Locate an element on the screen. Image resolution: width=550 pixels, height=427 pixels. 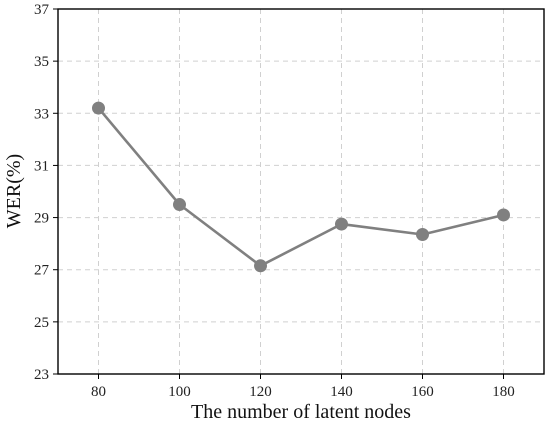
y-tick-label: 33 is located at coordinates (41, 114).